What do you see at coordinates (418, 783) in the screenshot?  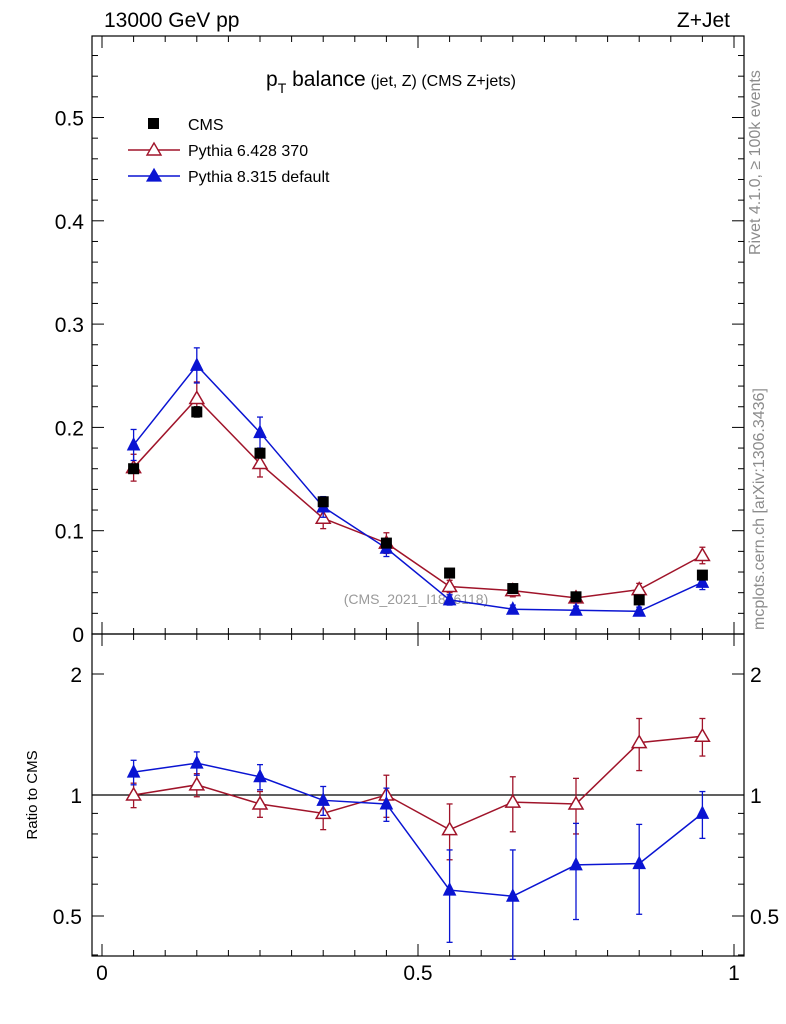 I see `ratio-pythia6-line` at bounding box center [418, 783].